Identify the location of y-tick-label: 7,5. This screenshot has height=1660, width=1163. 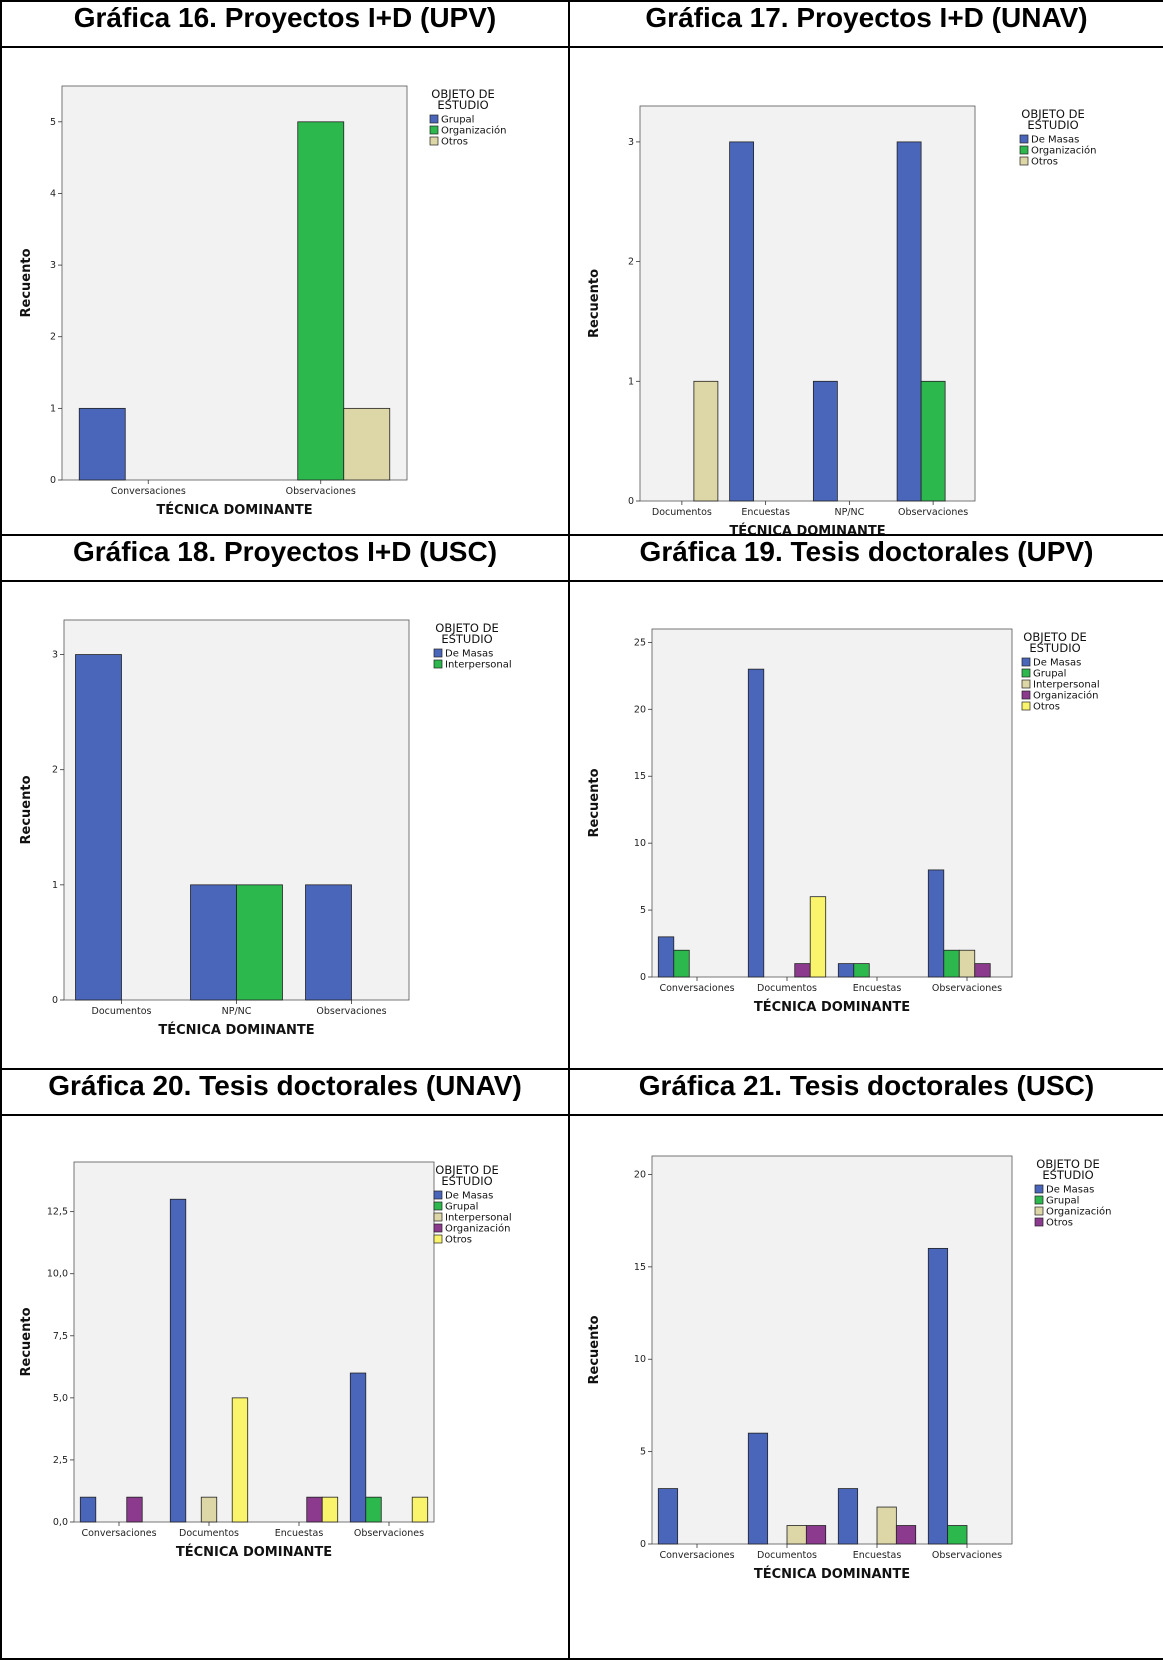
(60, 1336).